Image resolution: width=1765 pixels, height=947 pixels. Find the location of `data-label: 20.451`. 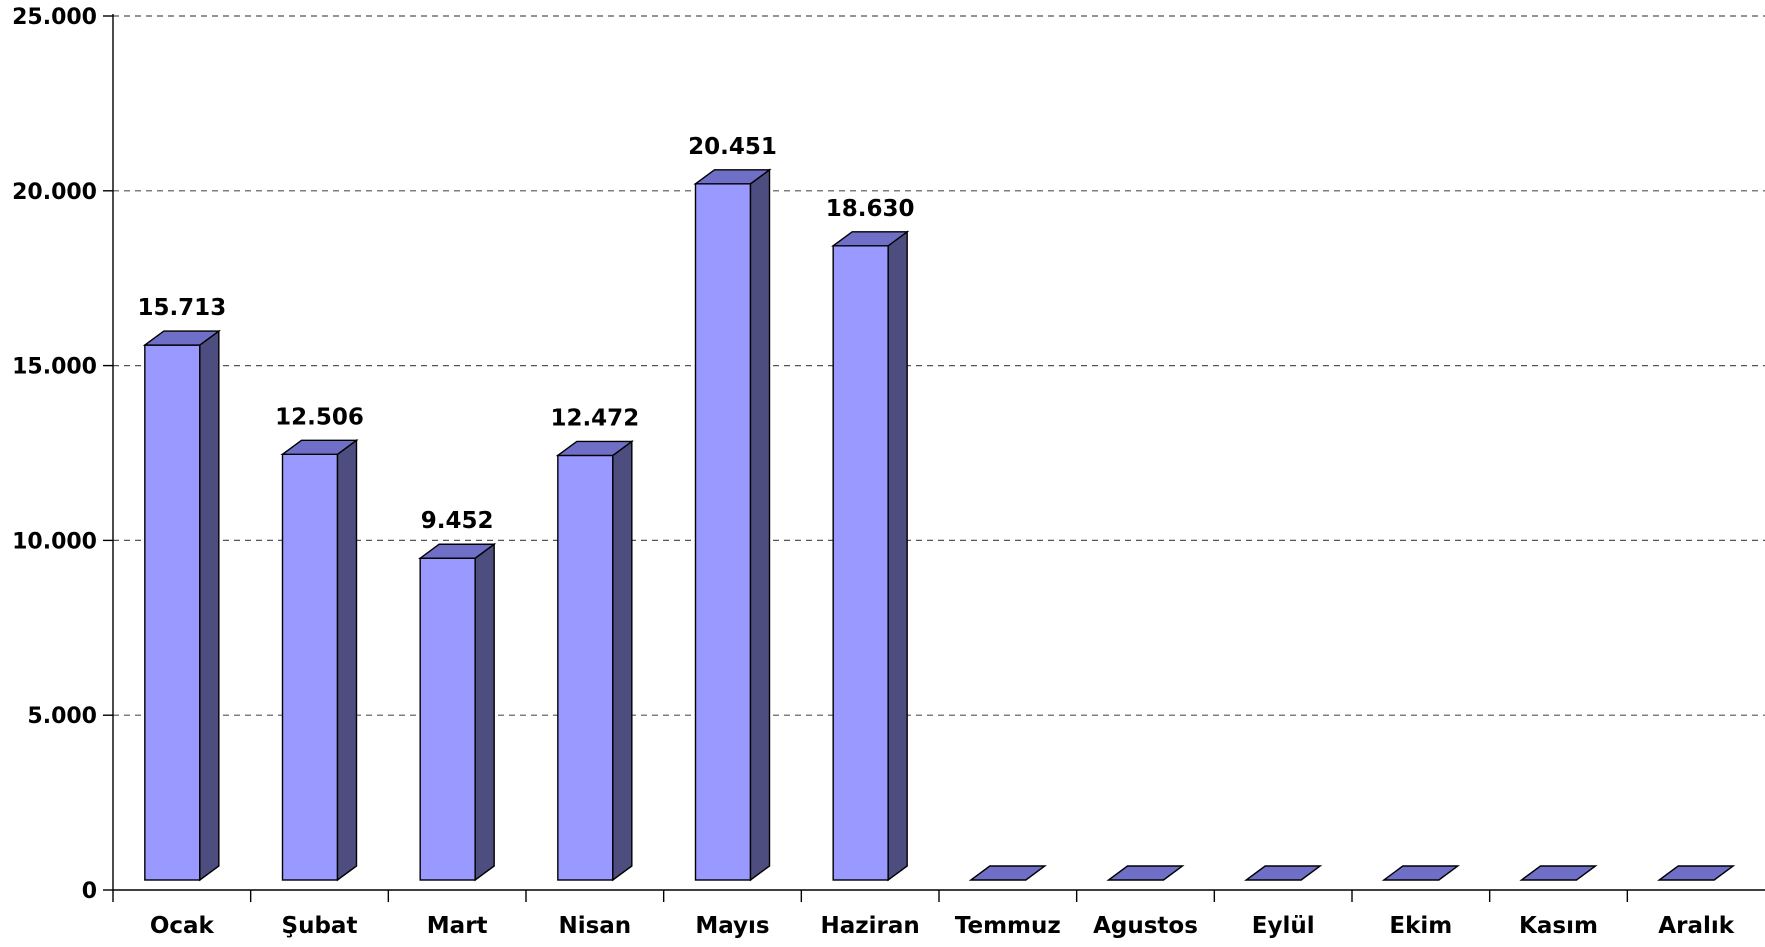

data-label: 20.451 is located at coordinates (732, 147).